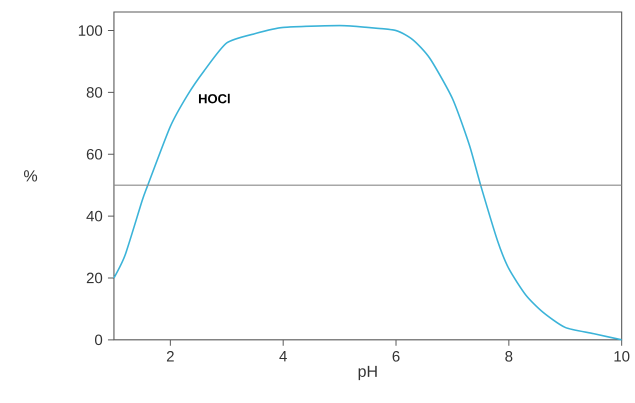 The width and height of the screenshot is (635, 403). Describe the element at coordinates (98, 340) in the screenshot. I see `y-tick-label: 0` at that location.